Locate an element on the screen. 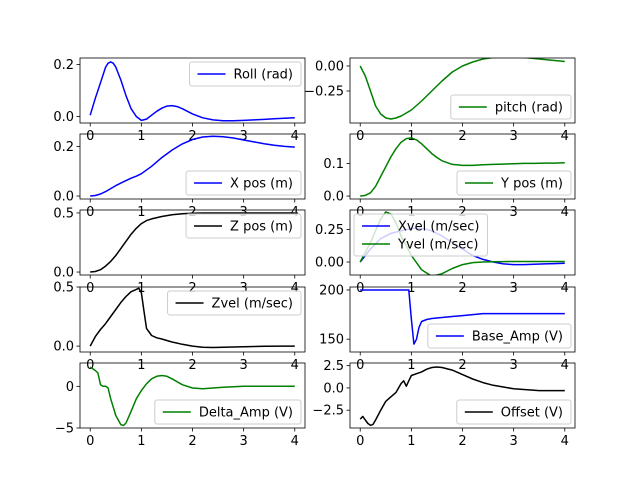 Image resolution: width=640 pixels, height=480 pixels. legend: Z pos (m) is located at coordinates (243, 226).